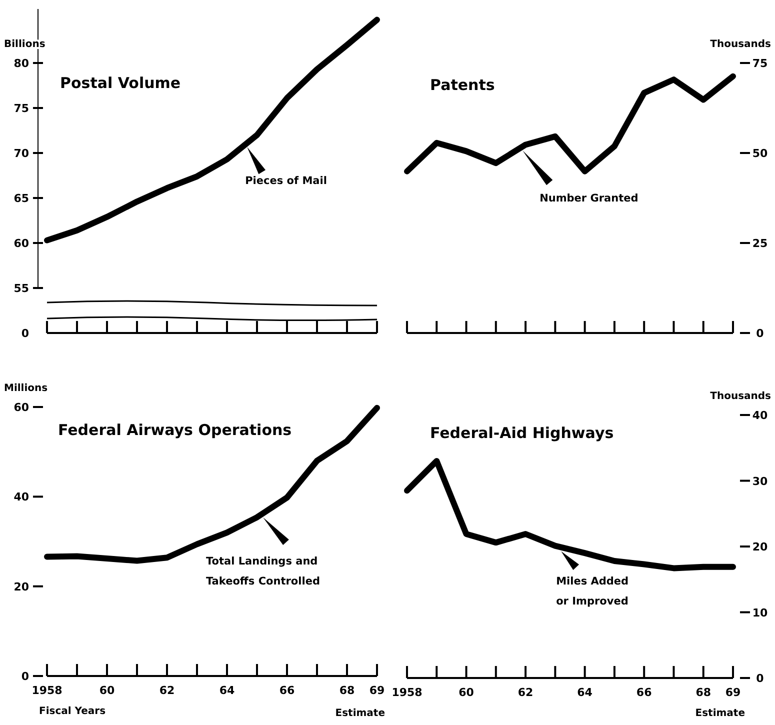  I want to click on y-tick-label: 50, so click(760, 153).